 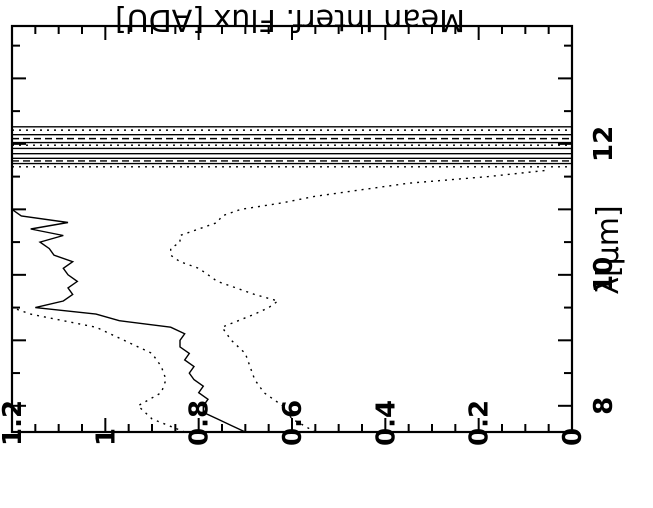 I want to click on flux-tick-label: 0, so click(x=573, y=437).